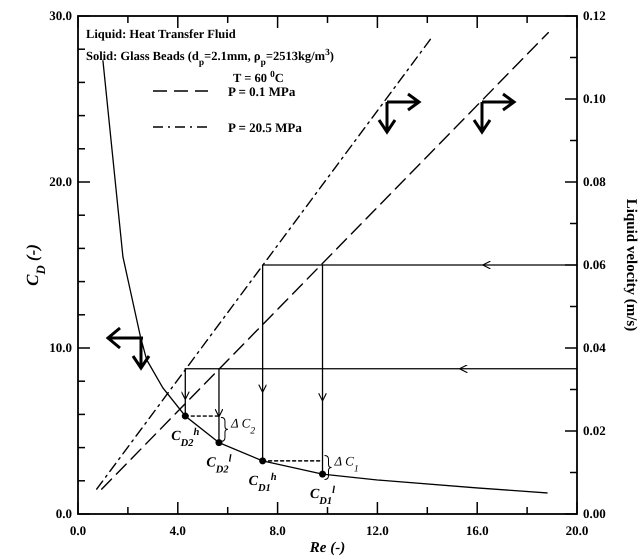 This screenshot has width=644, height=557. Describe the element at coordinates (60, 15) in the screenshot. I see `y-tick-label: 30.0` at that location.